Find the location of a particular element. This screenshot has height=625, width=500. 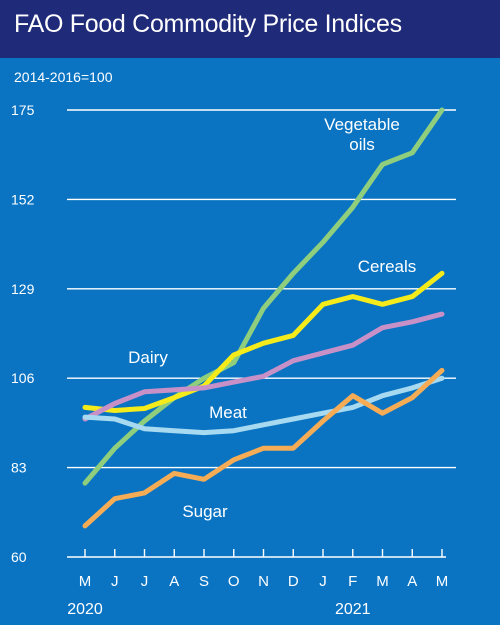

y-tick-label: 129 is located at coordinates (23, 289).